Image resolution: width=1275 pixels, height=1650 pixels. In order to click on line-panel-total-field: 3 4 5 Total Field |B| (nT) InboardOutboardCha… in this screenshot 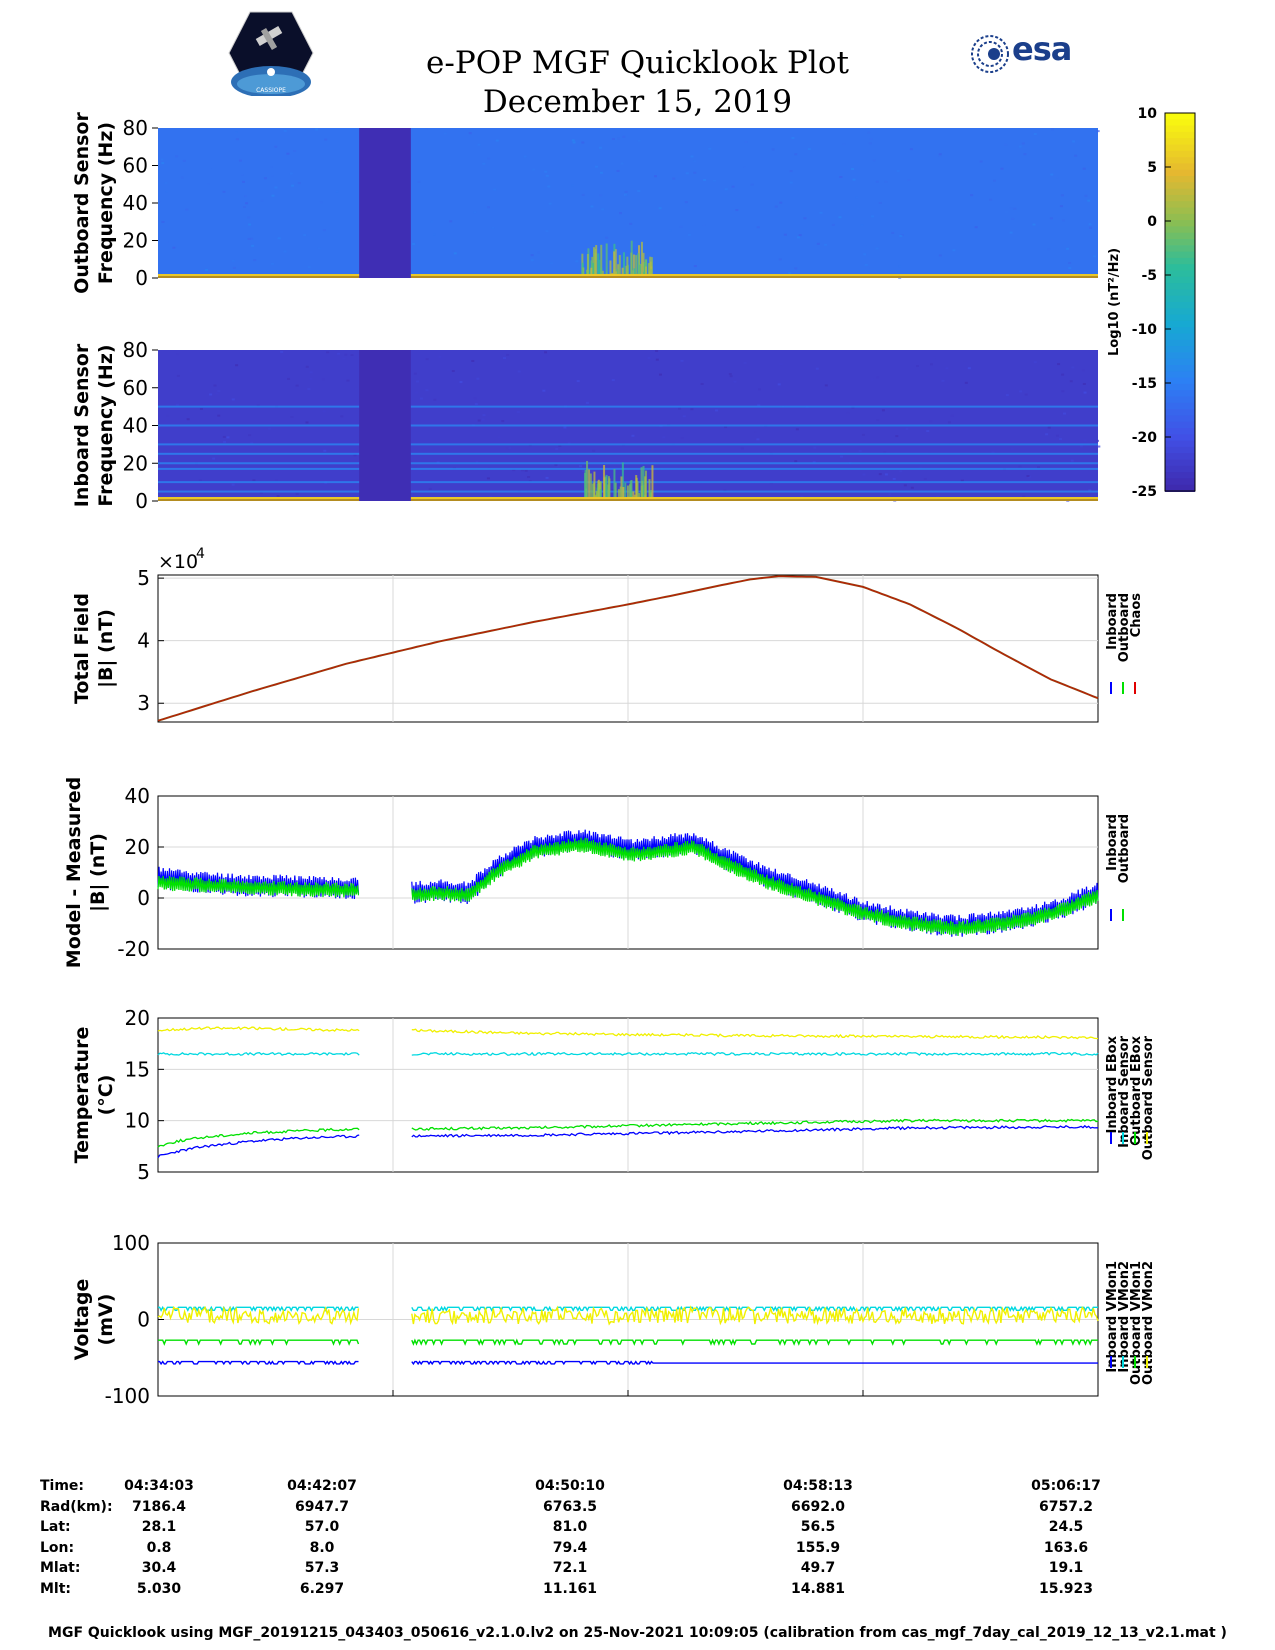, I will do `click(607, 634)`.